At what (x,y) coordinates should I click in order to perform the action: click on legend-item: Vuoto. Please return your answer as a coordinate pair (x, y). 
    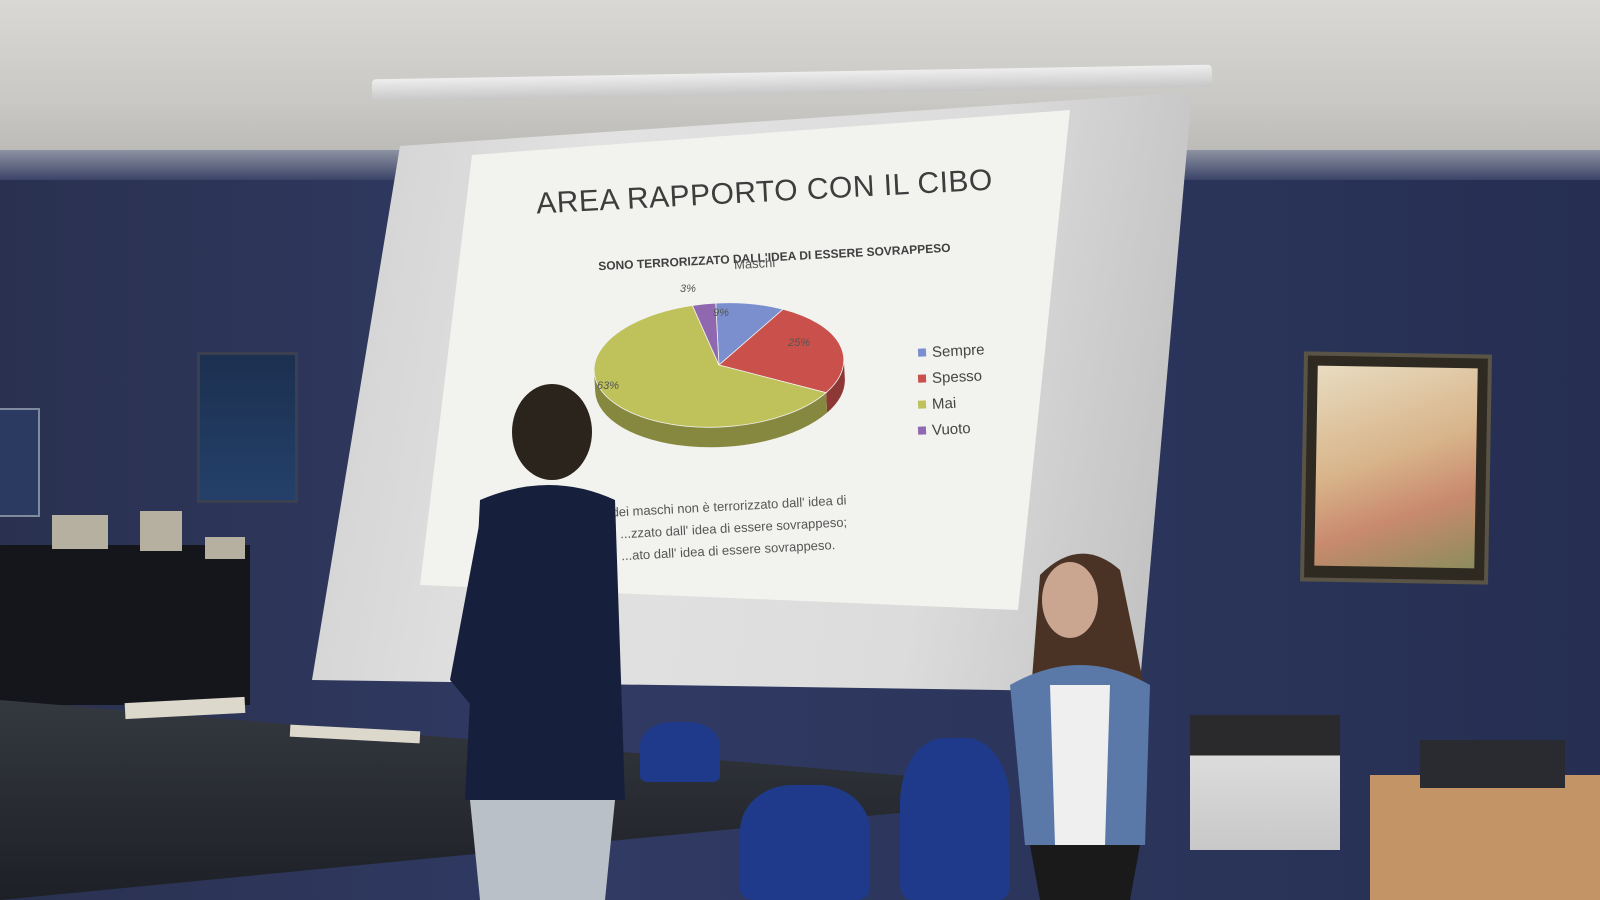
    Looking at the image, I should click on (951, 428).